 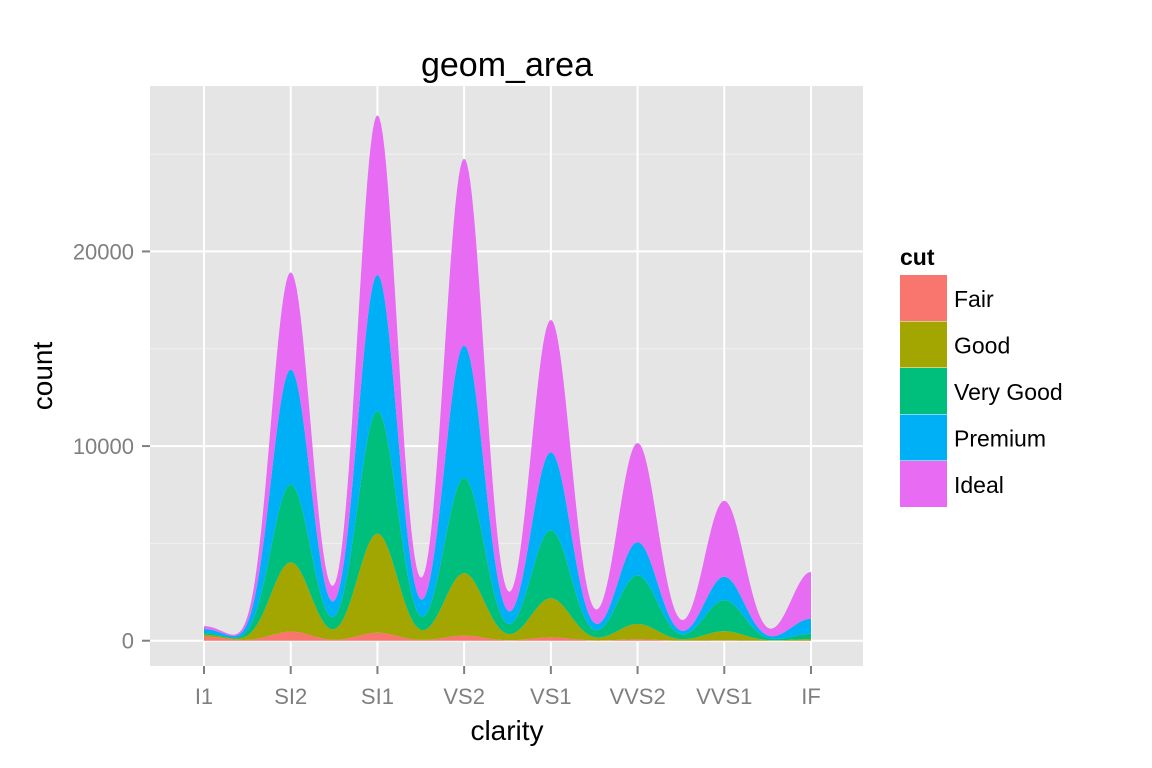 I want to click on y-tick-label: 10000, so click(x=103, y=446).